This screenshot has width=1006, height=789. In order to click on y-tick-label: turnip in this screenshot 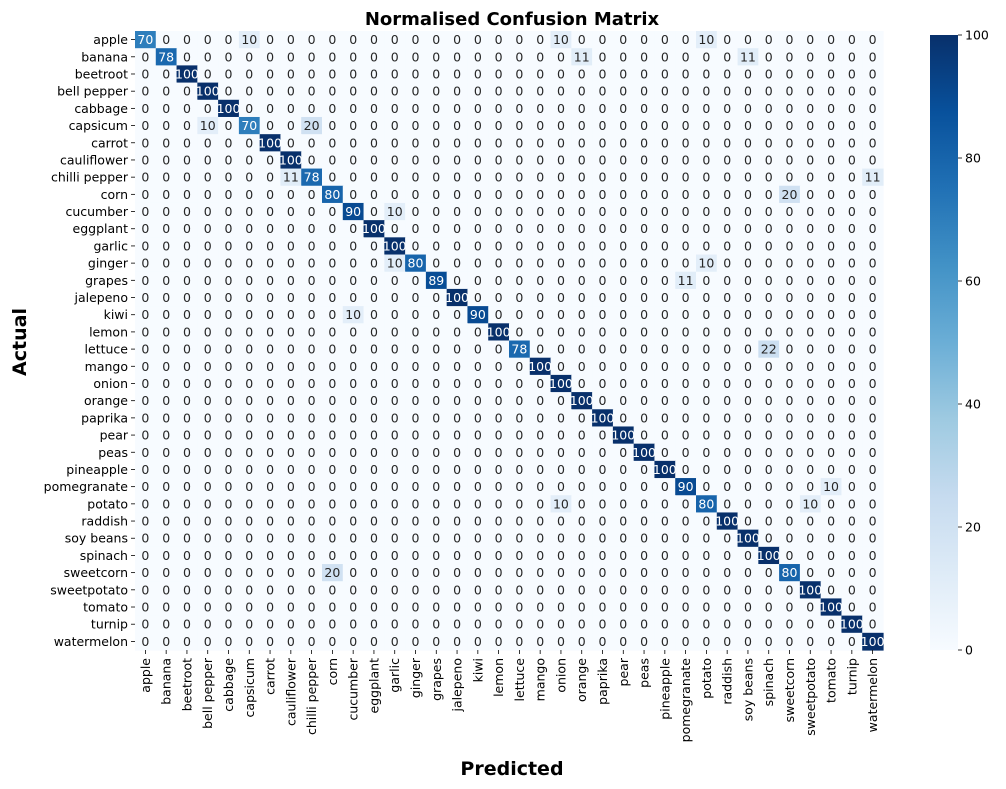, I will do `click(109, 624)`.